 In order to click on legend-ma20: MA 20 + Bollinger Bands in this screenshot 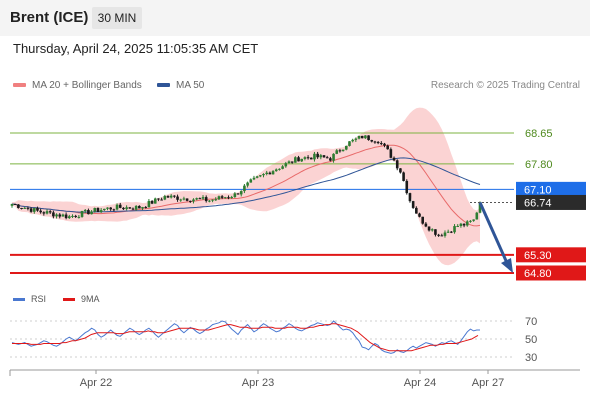, I will do `click(77, 85)`.